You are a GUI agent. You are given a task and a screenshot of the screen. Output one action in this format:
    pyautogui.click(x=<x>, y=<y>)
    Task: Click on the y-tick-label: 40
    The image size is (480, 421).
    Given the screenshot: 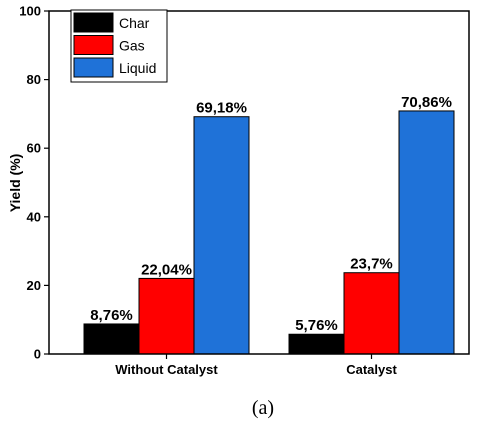 What is the action you would take?
    pyautogui.click(x=34, y=216)
    